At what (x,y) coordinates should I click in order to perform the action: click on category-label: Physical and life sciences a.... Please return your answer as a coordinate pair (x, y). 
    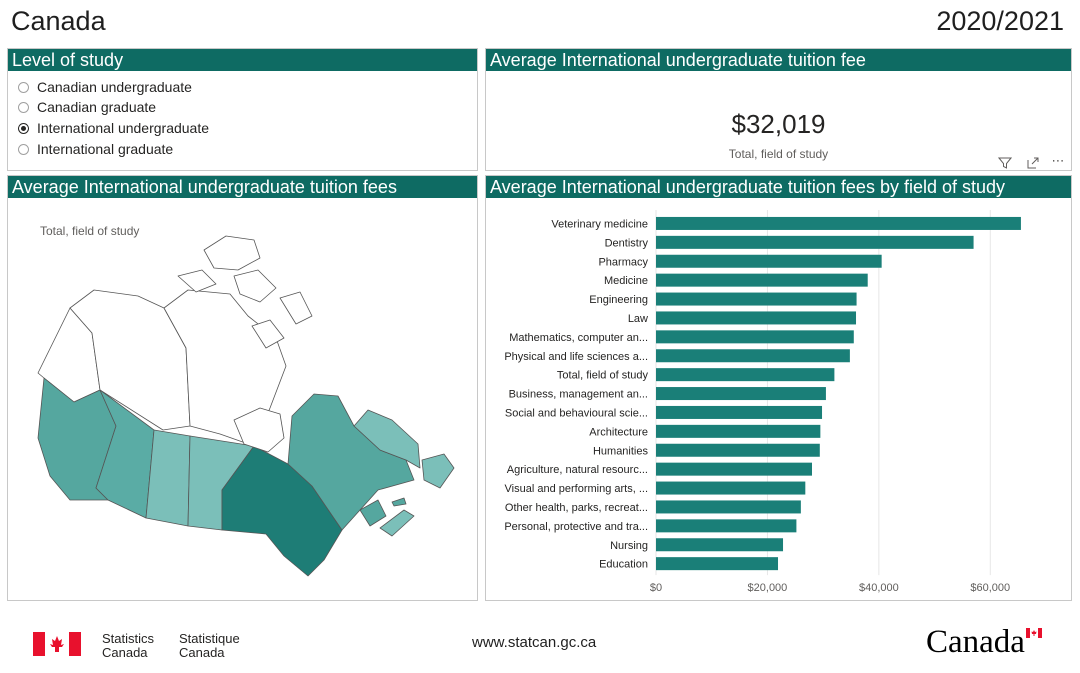
    Looking at the image, I should click on (576, 357).